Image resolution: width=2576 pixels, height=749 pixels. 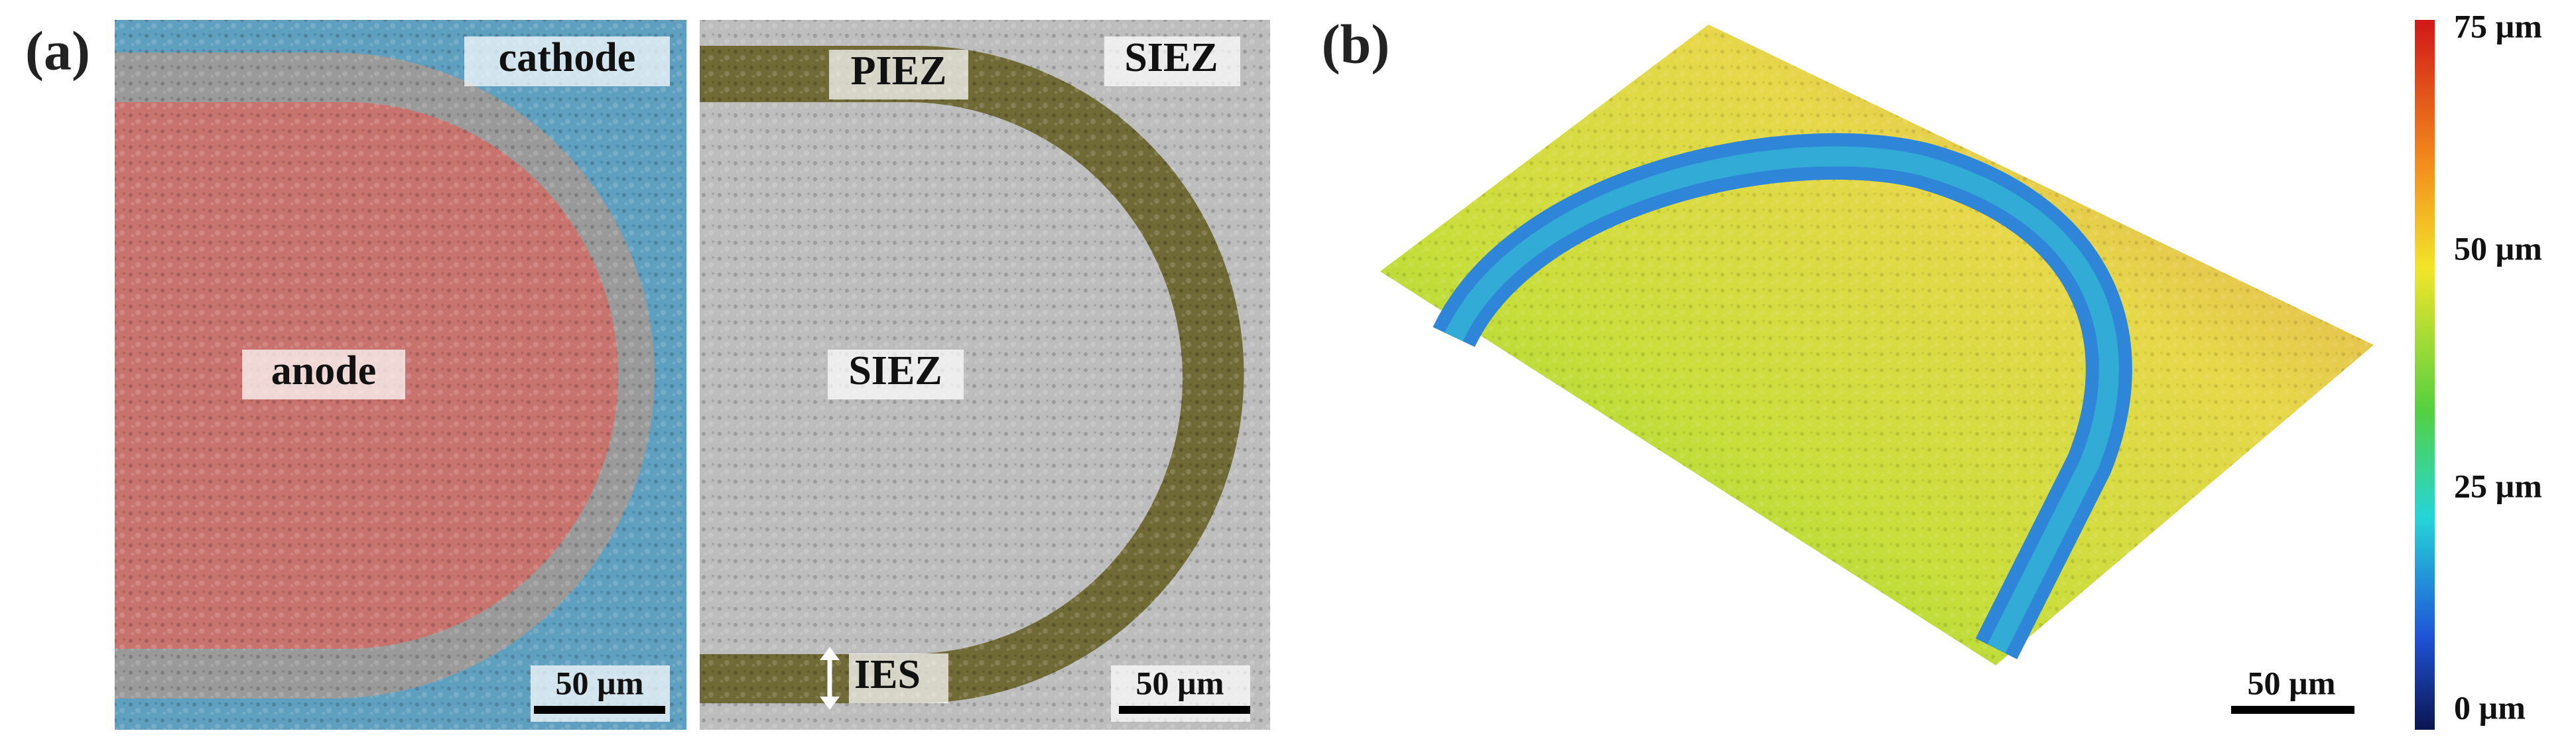 I want to click on panel-label: (b), so click(x=1356, y=44).